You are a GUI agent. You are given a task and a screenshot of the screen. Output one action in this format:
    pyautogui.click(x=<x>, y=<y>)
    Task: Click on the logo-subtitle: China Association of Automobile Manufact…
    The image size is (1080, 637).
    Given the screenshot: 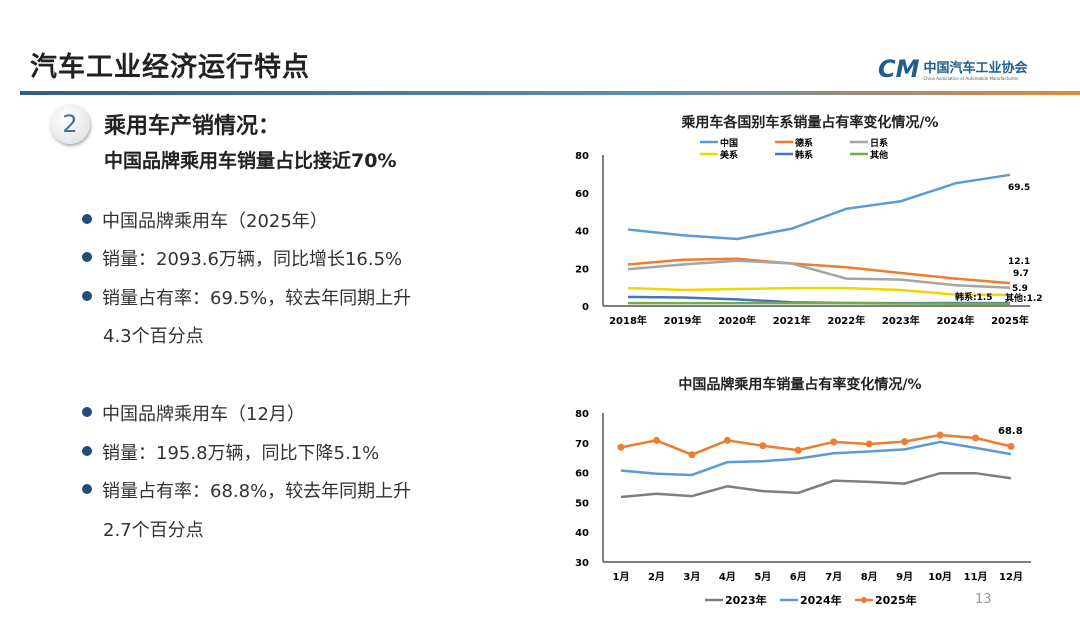 What is the action you would take?
    pyautogui.click(x=971, y=78)
    